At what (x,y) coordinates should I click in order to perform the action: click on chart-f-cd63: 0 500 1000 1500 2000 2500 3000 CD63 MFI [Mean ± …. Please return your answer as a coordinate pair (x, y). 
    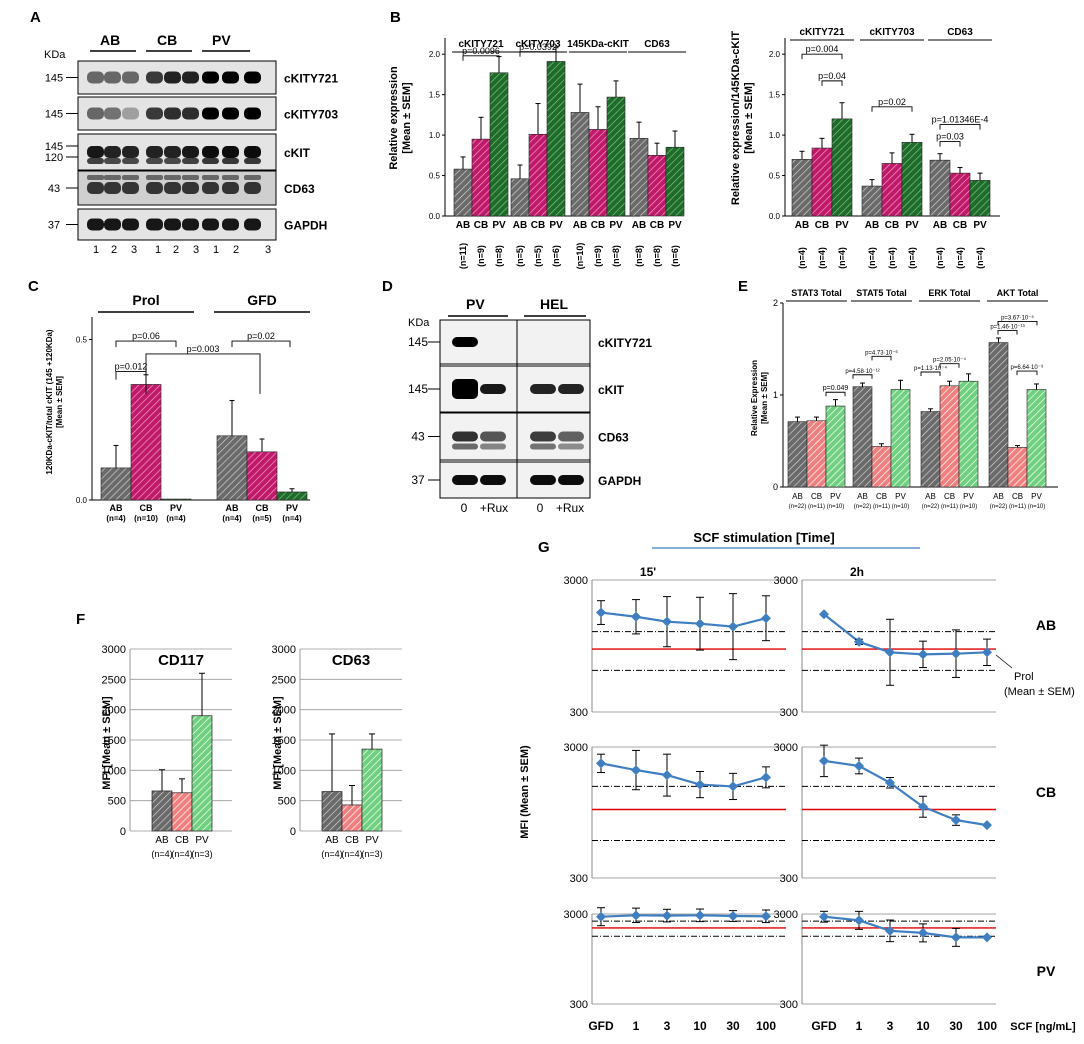
    Looking at the image, I should click on (337, 751).